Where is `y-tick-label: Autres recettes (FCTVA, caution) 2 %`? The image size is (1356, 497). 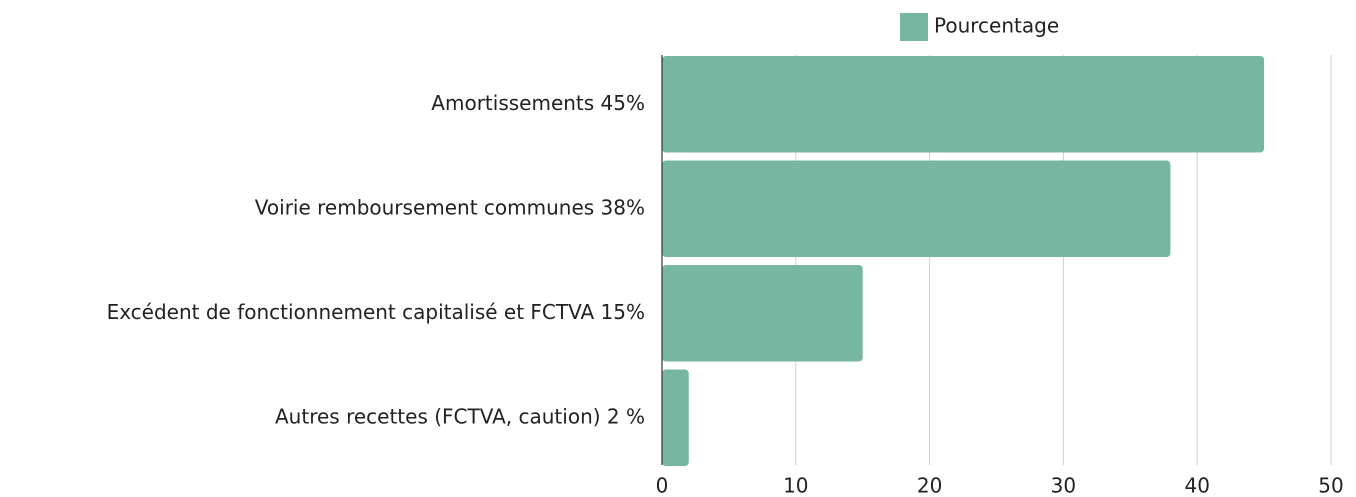 y-tick-label: Autres recettes (FCTVA, caution) 2 % is located at coordinates (460, 416).